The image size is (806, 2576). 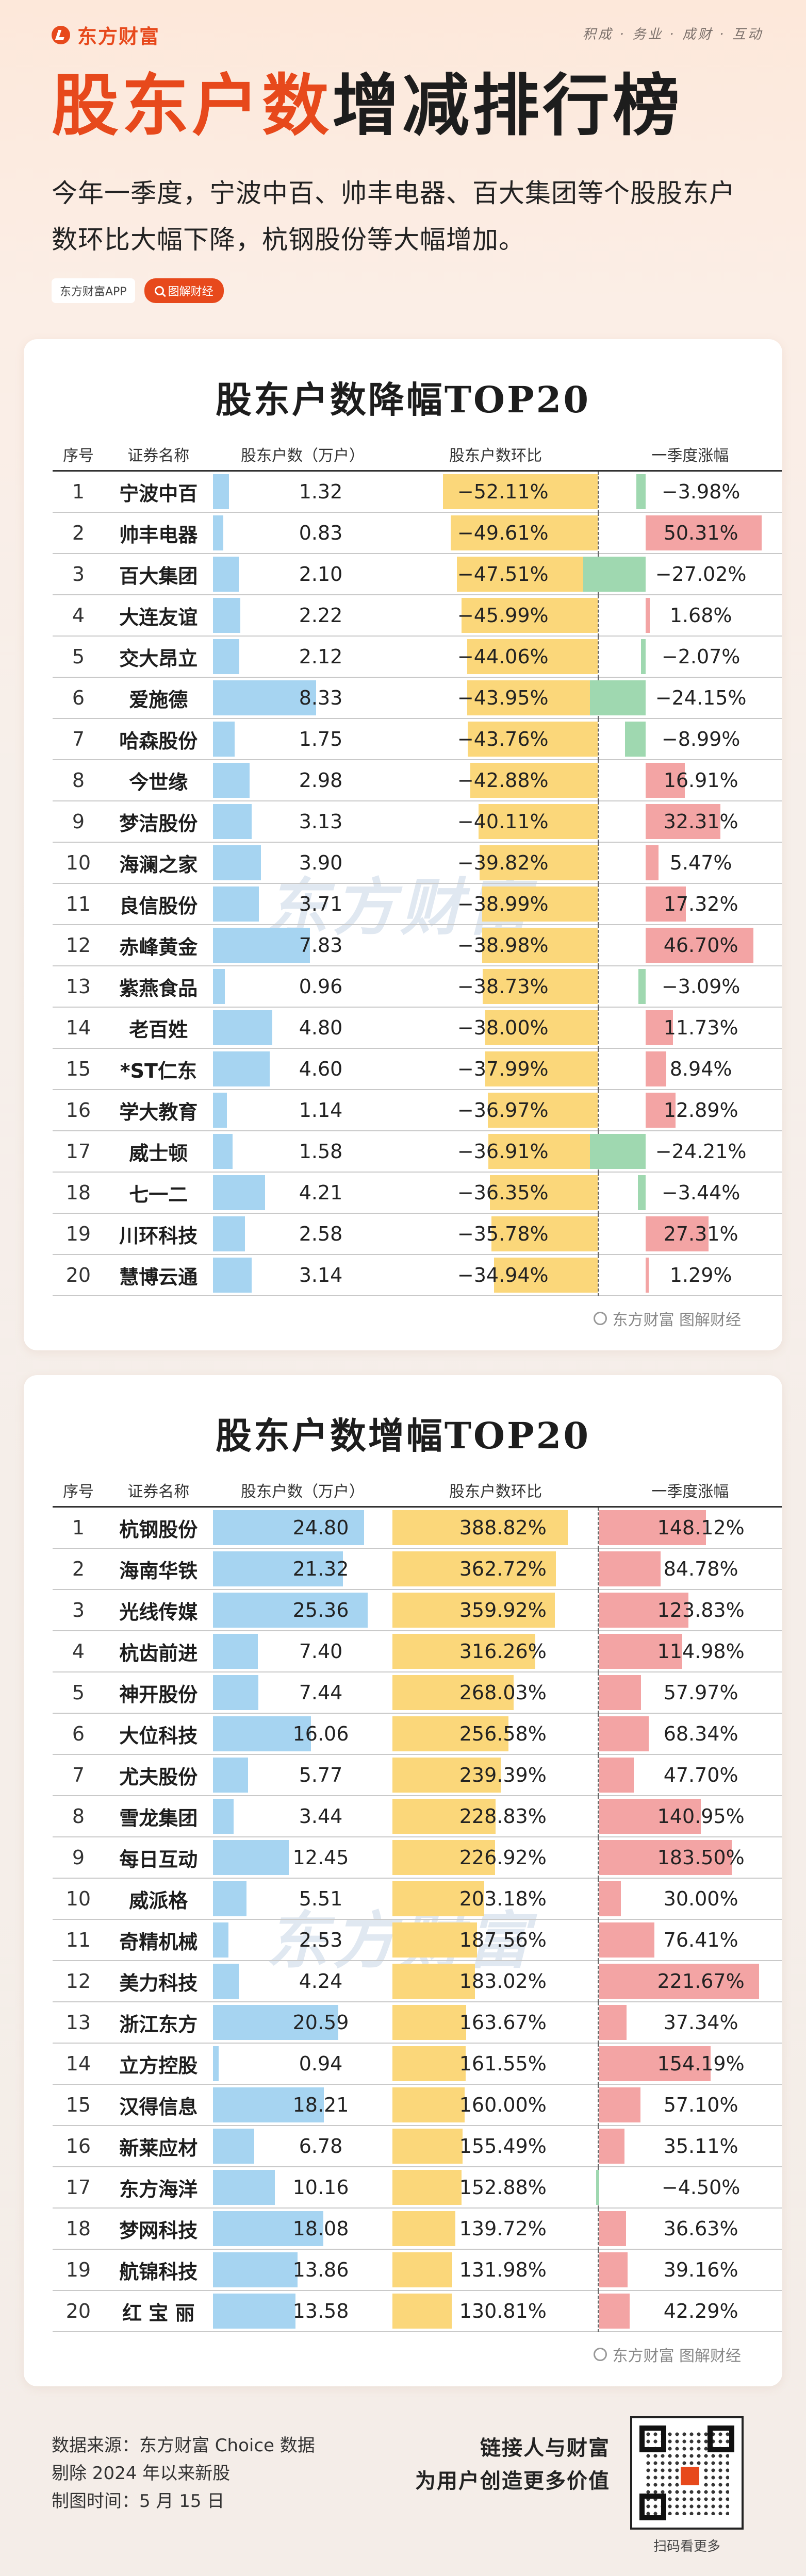 What do you see at coordinates (700, 1569) in the screenshot?
I see `gain-value: 84.78%` at bounding box center [700, 1569].